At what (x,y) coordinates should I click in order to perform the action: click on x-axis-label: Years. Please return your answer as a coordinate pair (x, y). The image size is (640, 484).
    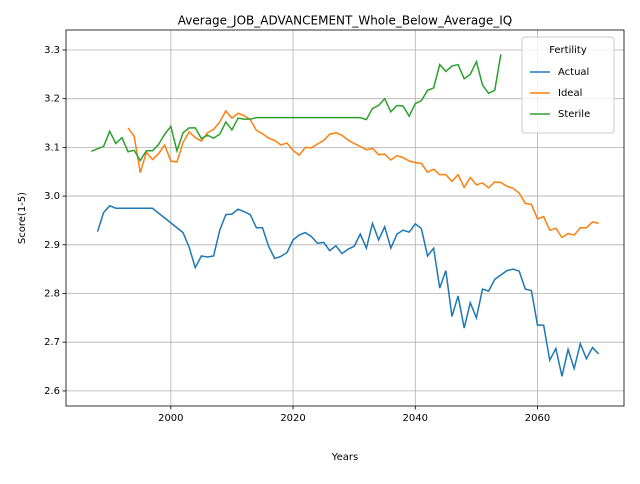
    Looking at the image, I should click on (344, 457).